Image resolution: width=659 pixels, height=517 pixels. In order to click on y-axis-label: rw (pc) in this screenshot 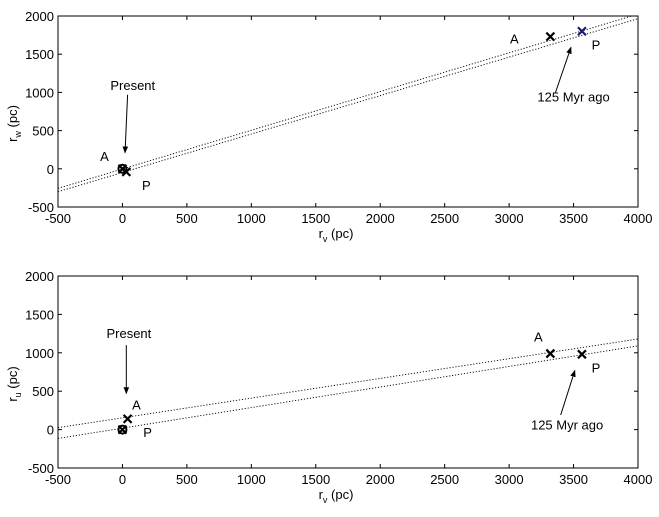, I will do `click(14, 123)`.